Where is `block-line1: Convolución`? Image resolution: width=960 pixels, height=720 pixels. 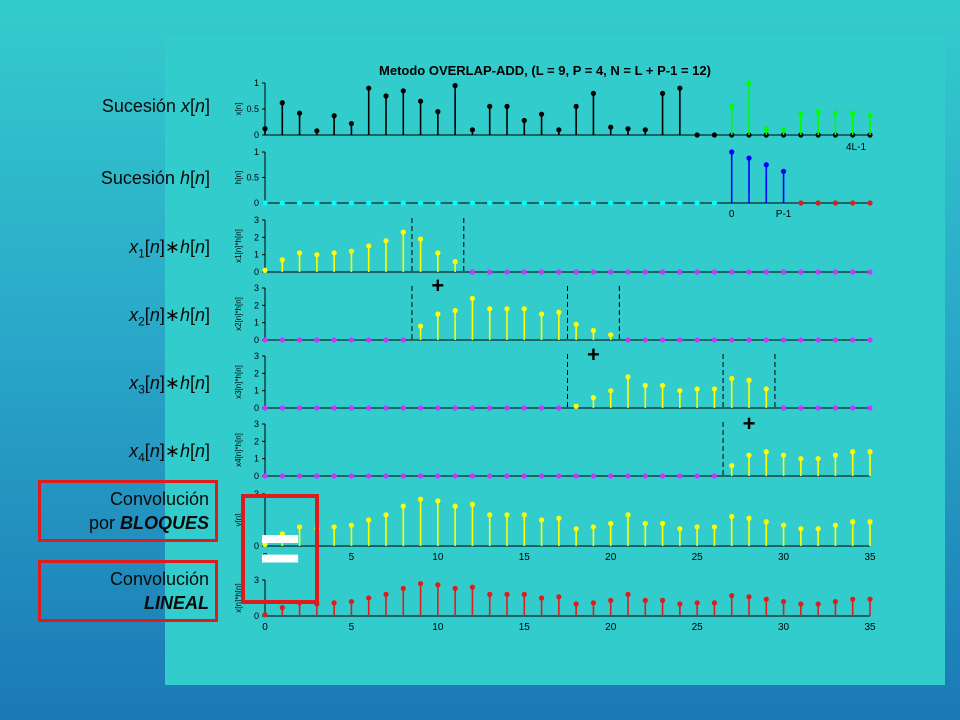
block-line1: Convolución is located at coordinates (159, 499).